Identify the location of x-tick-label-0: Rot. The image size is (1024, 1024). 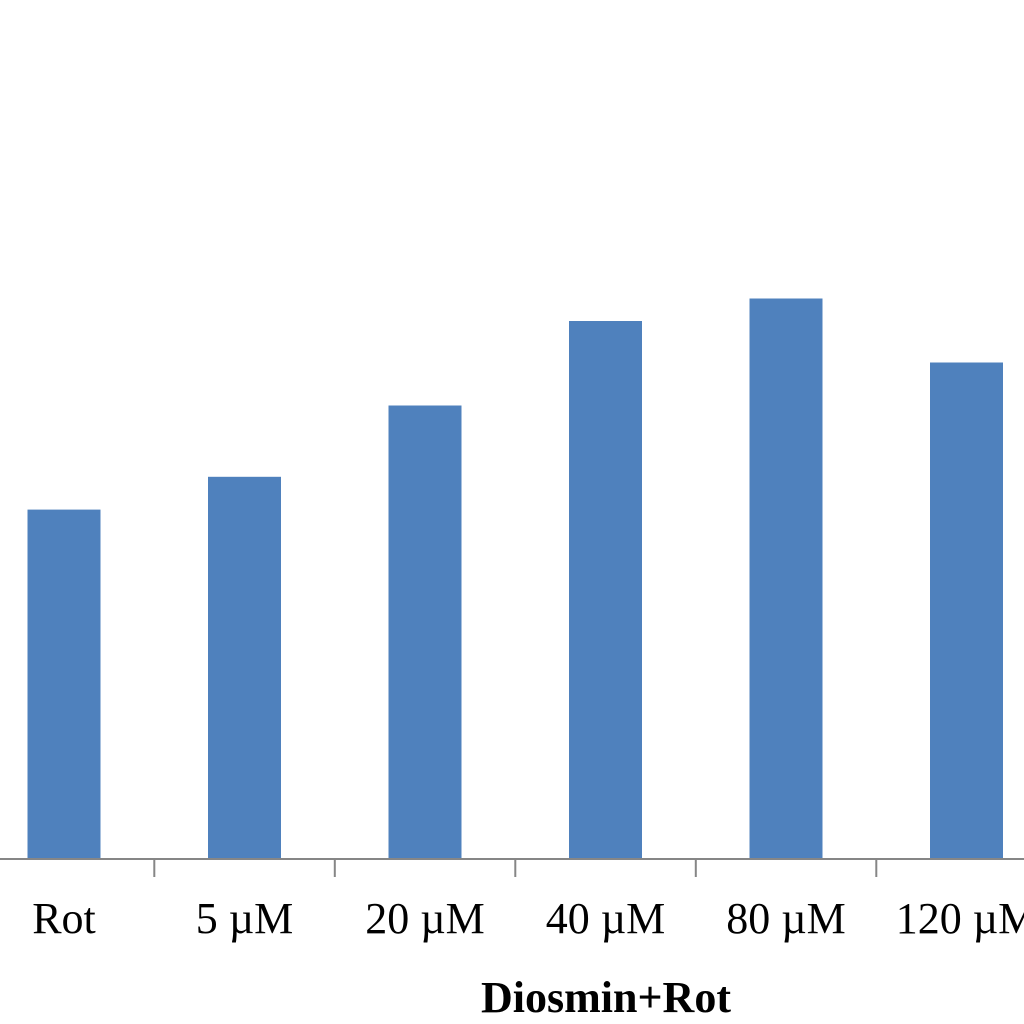
(64, 918).